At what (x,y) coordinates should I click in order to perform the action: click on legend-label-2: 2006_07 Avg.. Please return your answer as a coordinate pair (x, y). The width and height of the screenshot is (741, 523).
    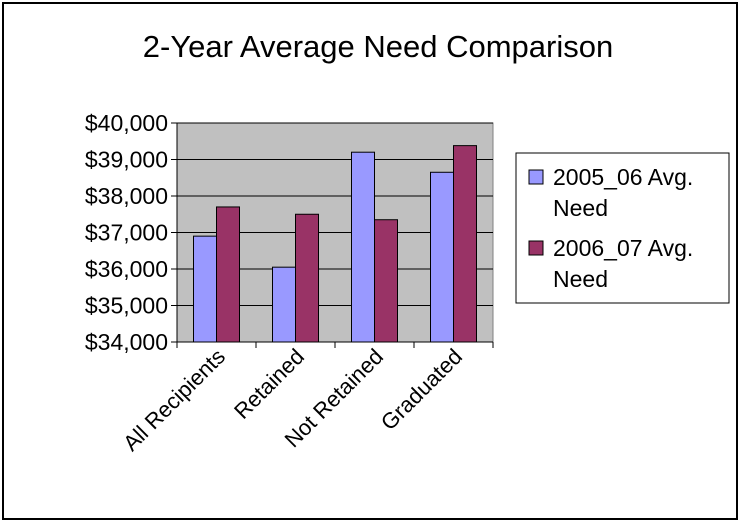
    Looking at the image, I should click on (623, 248).